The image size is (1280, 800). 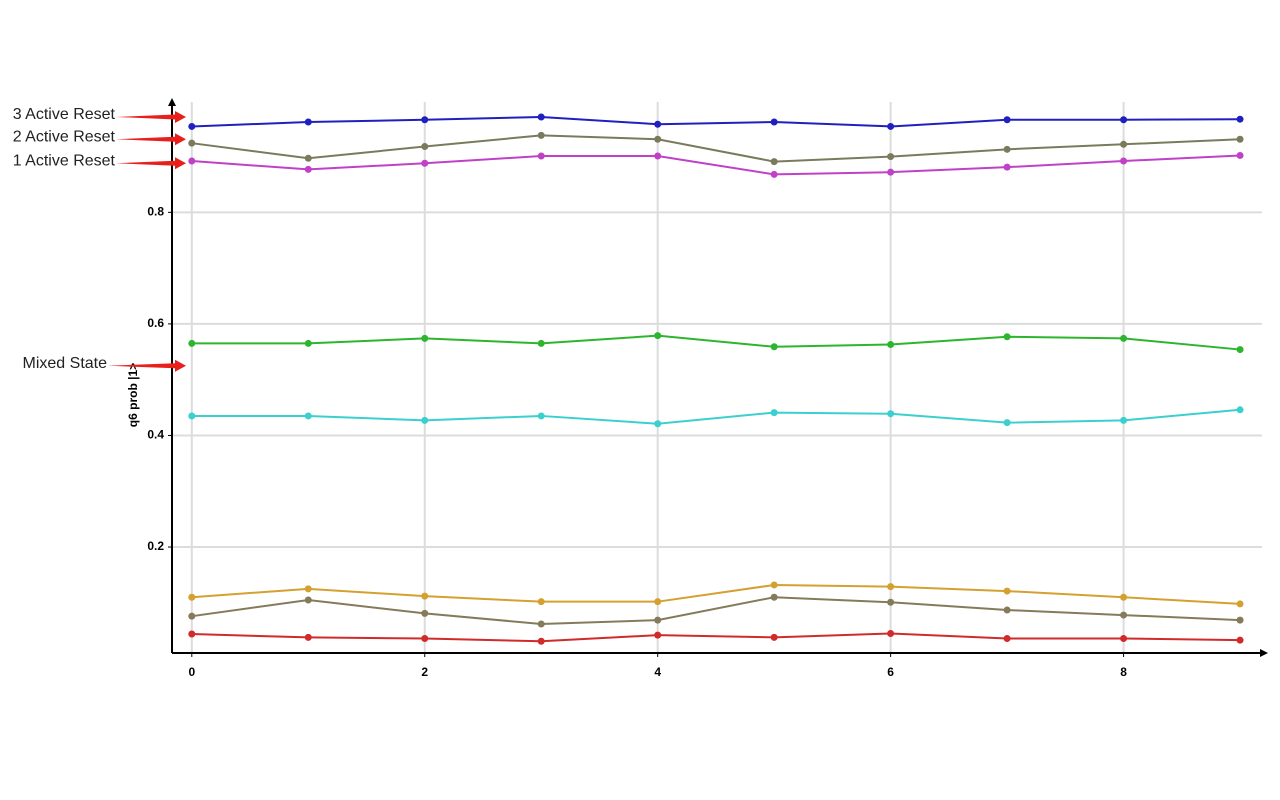 I want to click on y-tick-label: 0.4, so click(x=155, y=435).